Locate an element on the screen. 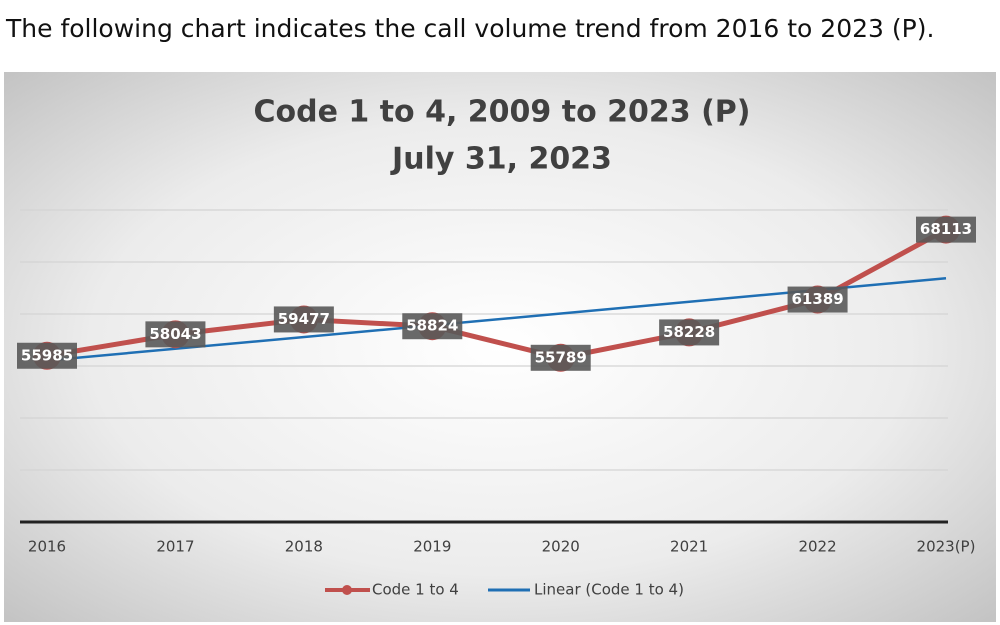  data-label-group: 58228 is located at coordinates (689, 332).